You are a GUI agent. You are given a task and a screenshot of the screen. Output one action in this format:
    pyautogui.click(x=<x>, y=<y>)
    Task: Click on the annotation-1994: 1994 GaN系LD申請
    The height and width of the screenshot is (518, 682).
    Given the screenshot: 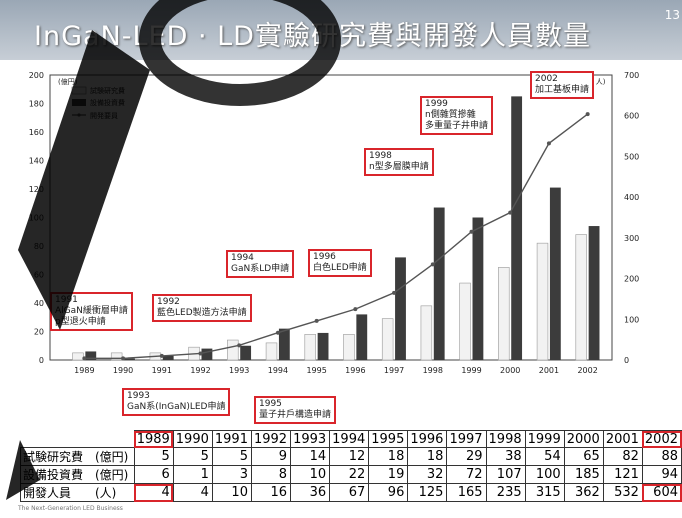 What is the action you would take?
    pyautogui.click(x=260, y=264)
    